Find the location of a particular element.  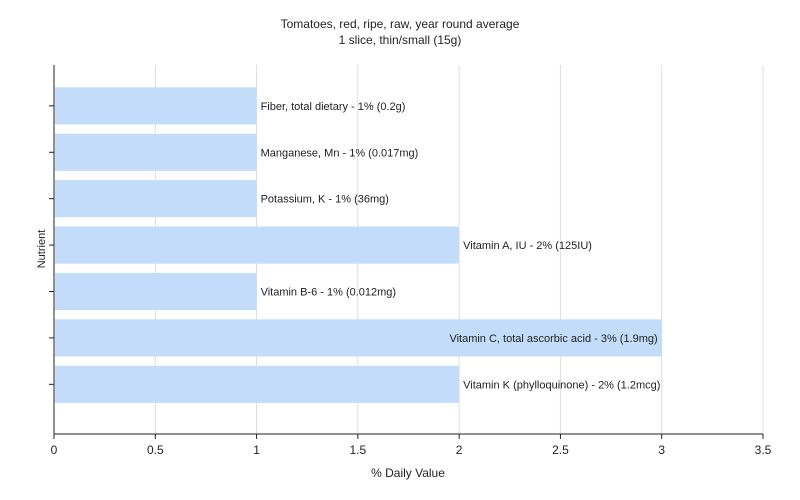

bar-label-6: Vitamin K (phylloquinone) - 2% (1.2mcg) is located at coordinates (561, 385).